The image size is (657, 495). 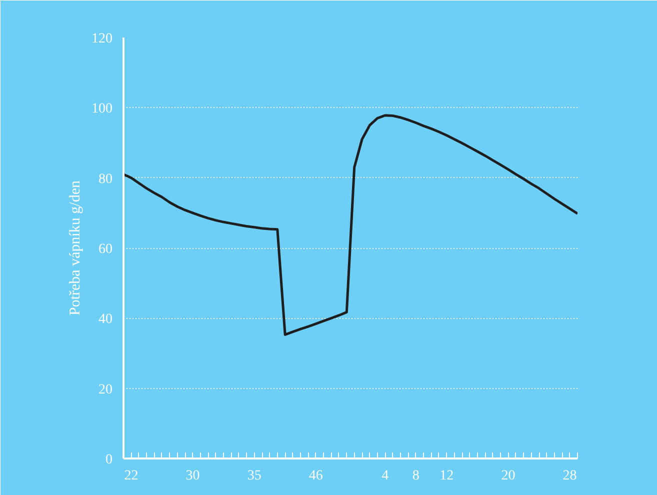 What do you see at coordinates (105, 179) in the screenshot?
I see `y-tick-label: 80` at bounding box center [105, 179].